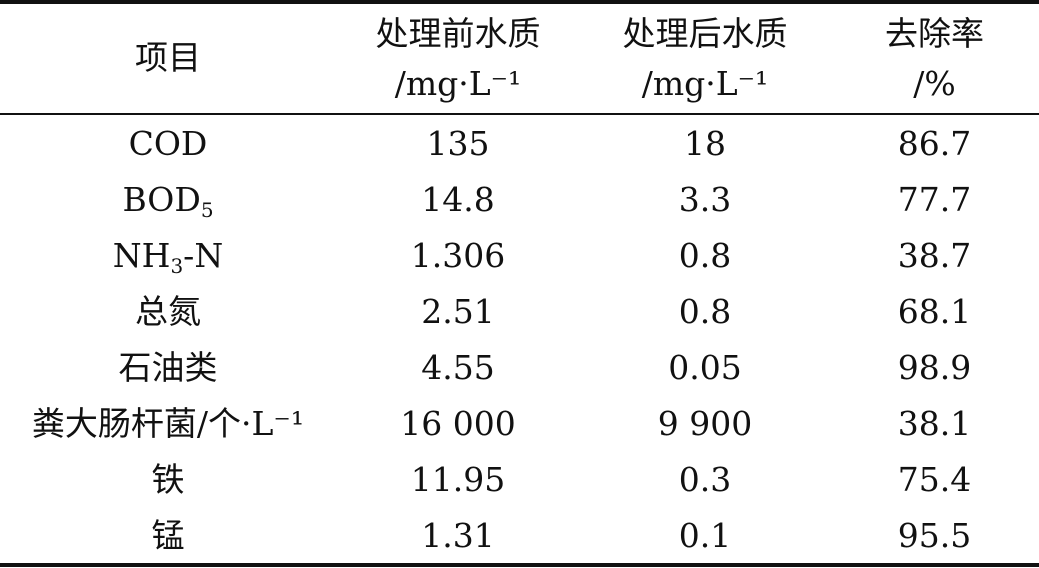 The image size is (1039, 568). Describe the element at coordinates (458, 535) in the screenshot. I see `table-cell-before: 1.31` at that location.